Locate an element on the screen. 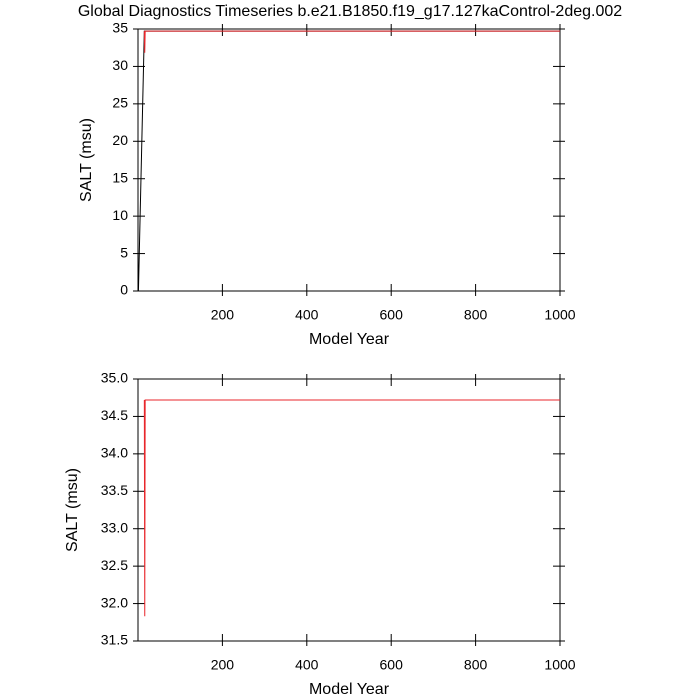  y-tick-label: 31.5 is located at coordinates (114, 640).